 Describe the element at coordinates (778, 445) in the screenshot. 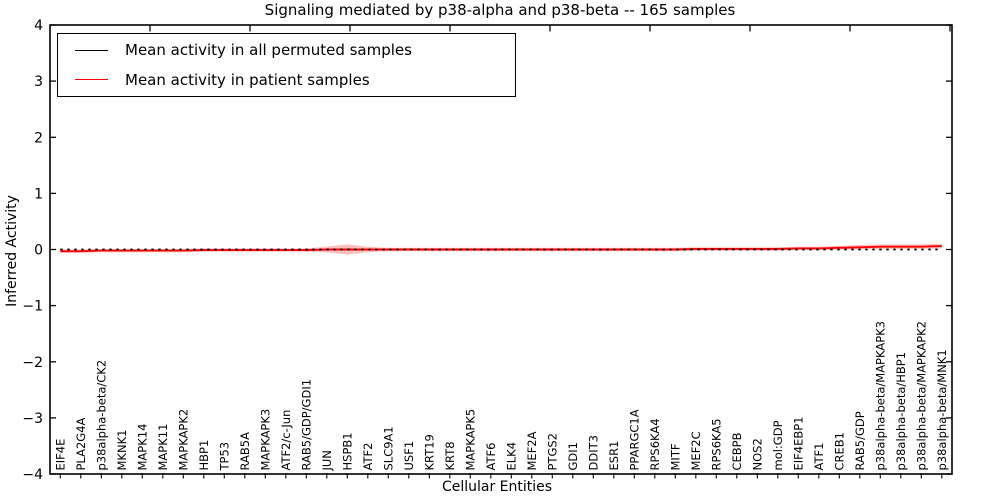

I see `x-tick-label: mol:GDP` at that location.